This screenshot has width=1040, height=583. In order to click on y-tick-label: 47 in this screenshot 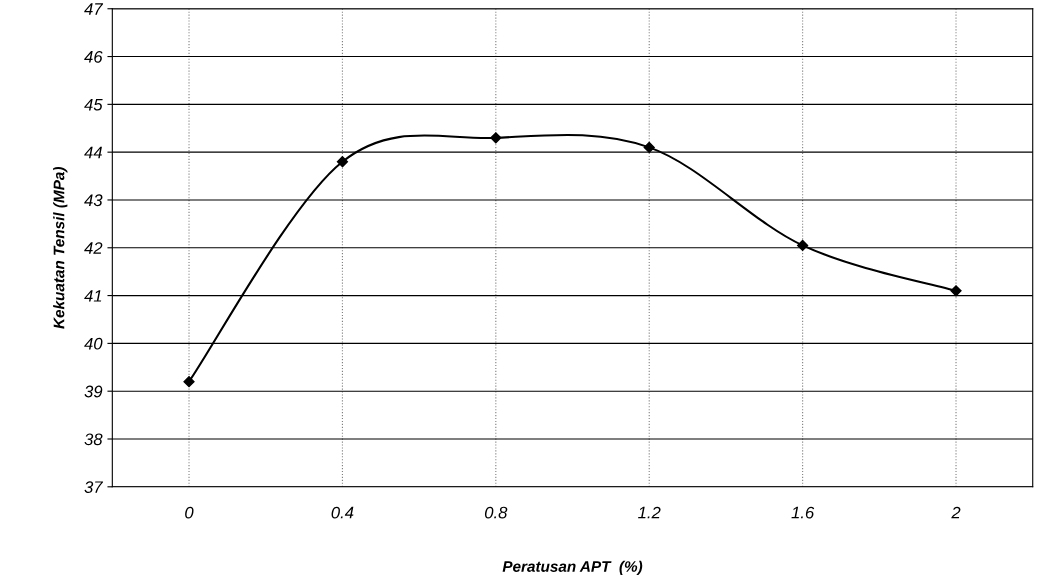, I will do `click(94, 9)`.